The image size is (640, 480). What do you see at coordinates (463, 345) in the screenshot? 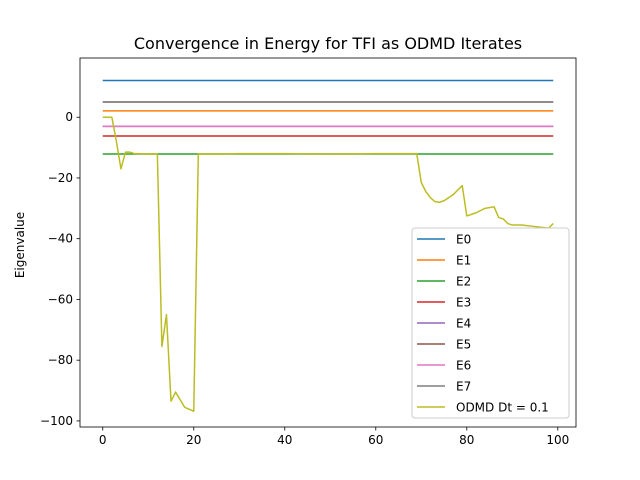
I see `legend-label-e5: E5` at bounding box center [463, 345].